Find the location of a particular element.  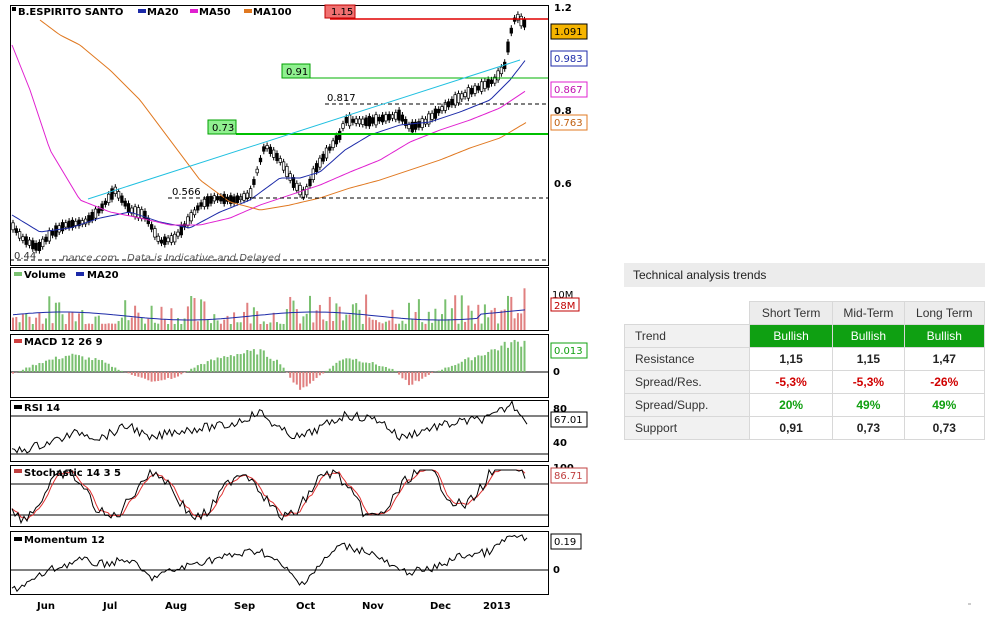

row-label-resistance: Resistance is located at coordinates (687, 359).